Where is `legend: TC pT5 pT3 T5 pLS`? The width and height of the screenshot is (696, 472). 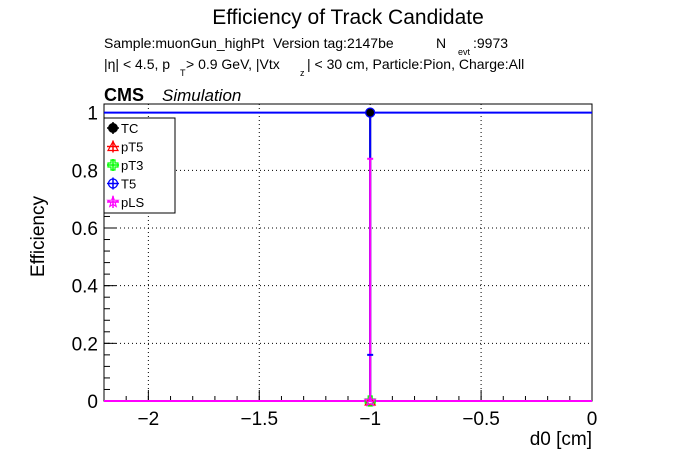
legend: TC pT5 pT3 T5 pLS is located at coordinates (139, 165).